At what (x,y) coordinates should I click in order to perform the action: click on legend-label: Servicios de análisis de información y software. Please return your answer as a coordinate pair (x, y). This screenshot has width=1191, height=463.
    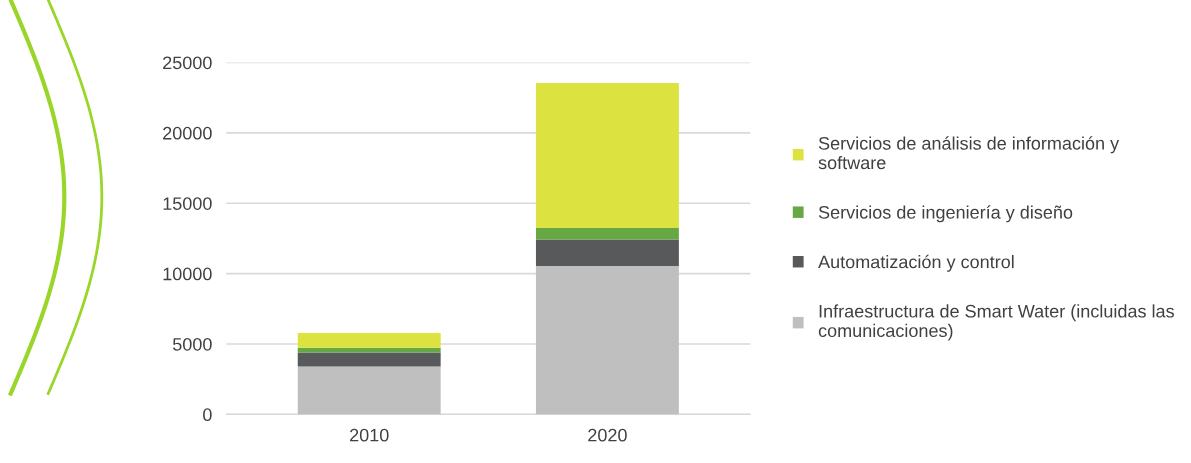
    Looking at the image, I should click on (969, 153).